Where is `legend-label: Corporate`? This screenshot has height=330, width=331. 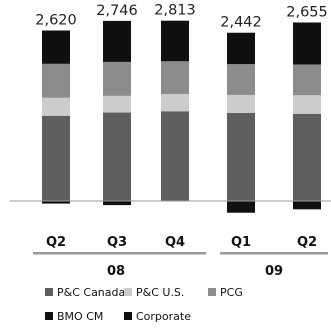
legend-label: Corporate is located at coordinates (163, 316).